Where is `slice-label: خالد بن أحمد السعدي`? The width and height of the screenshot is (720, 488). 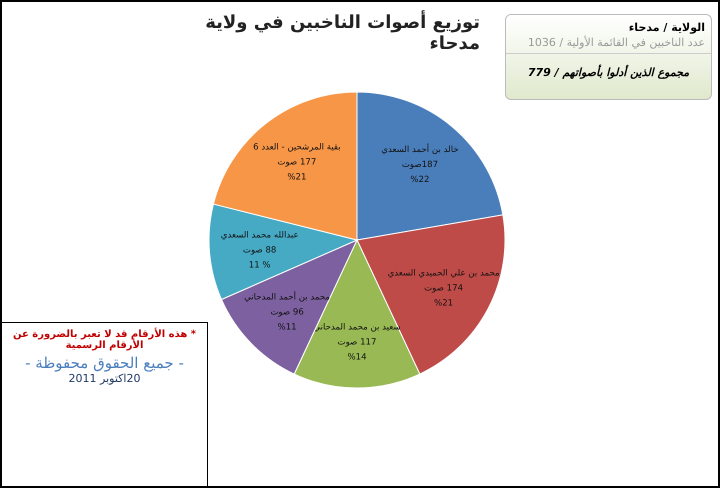
slice-label: خالد بن أحمد السعدي is located at coordinates (420, 149).